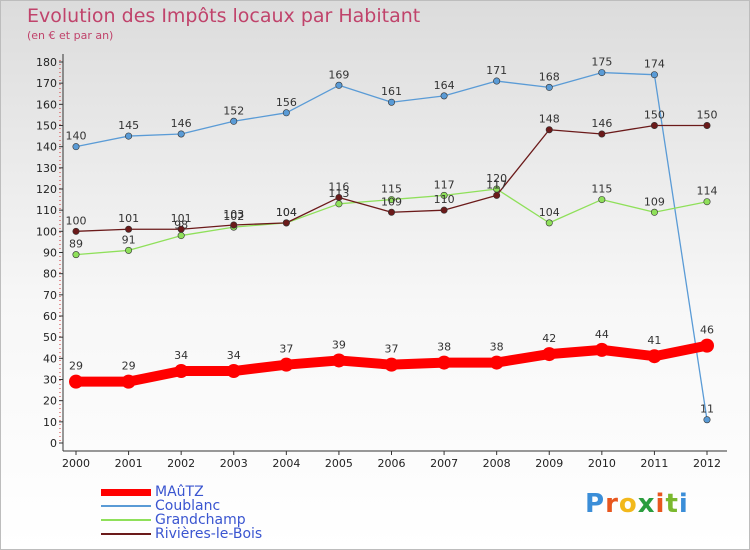 The image size is (750, 550). I want to click on data-label: 102, so click(233, 216).